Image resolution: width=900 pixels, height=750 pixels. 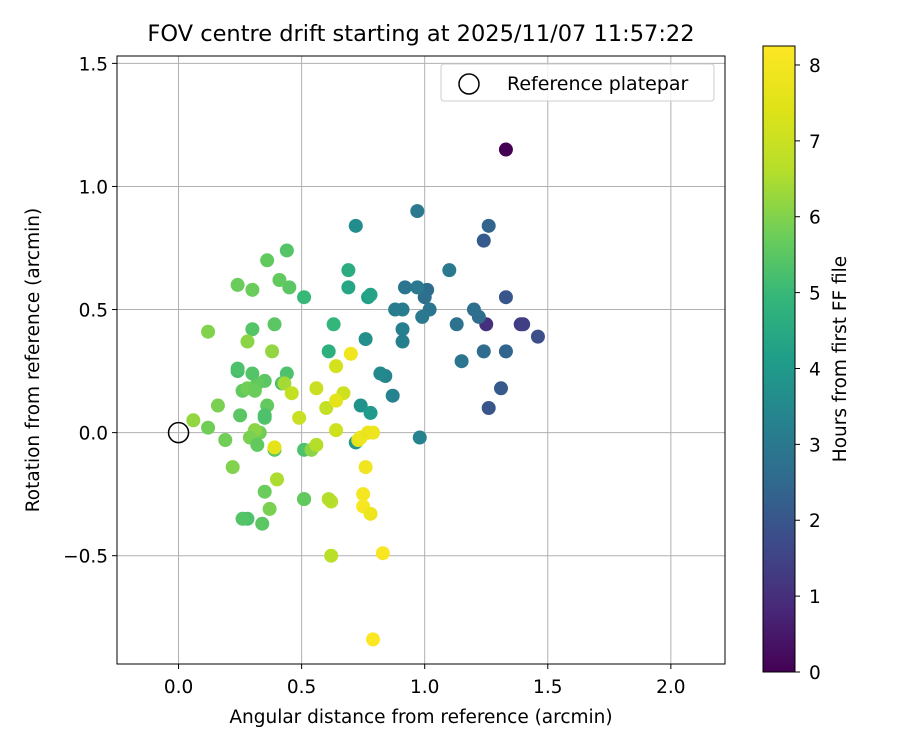 I want to click on y-tick-label: 1.0, so click(x=93, y=187).